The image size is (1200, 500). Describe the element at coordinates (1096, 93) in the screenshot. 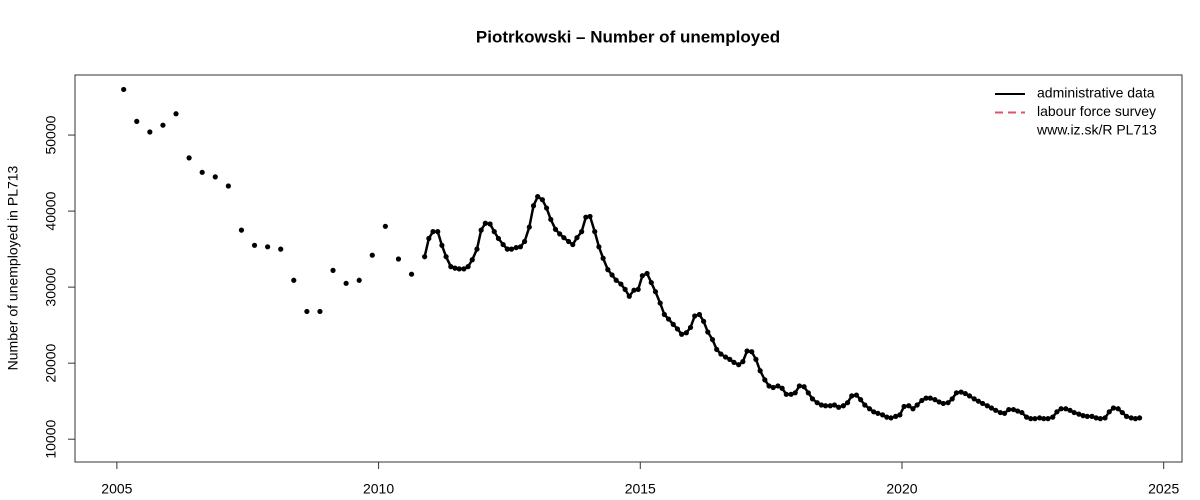

I see `legend-label: administrative data` at that location.